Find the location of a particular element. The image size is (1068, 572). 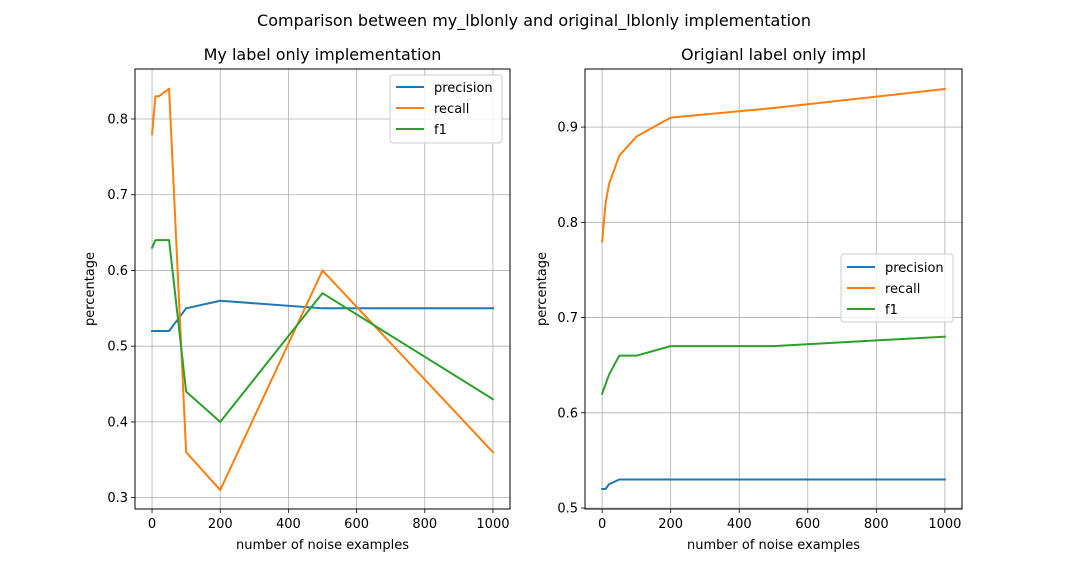

left-chart-title: My label only implementation is located at coordinates (323, 54).